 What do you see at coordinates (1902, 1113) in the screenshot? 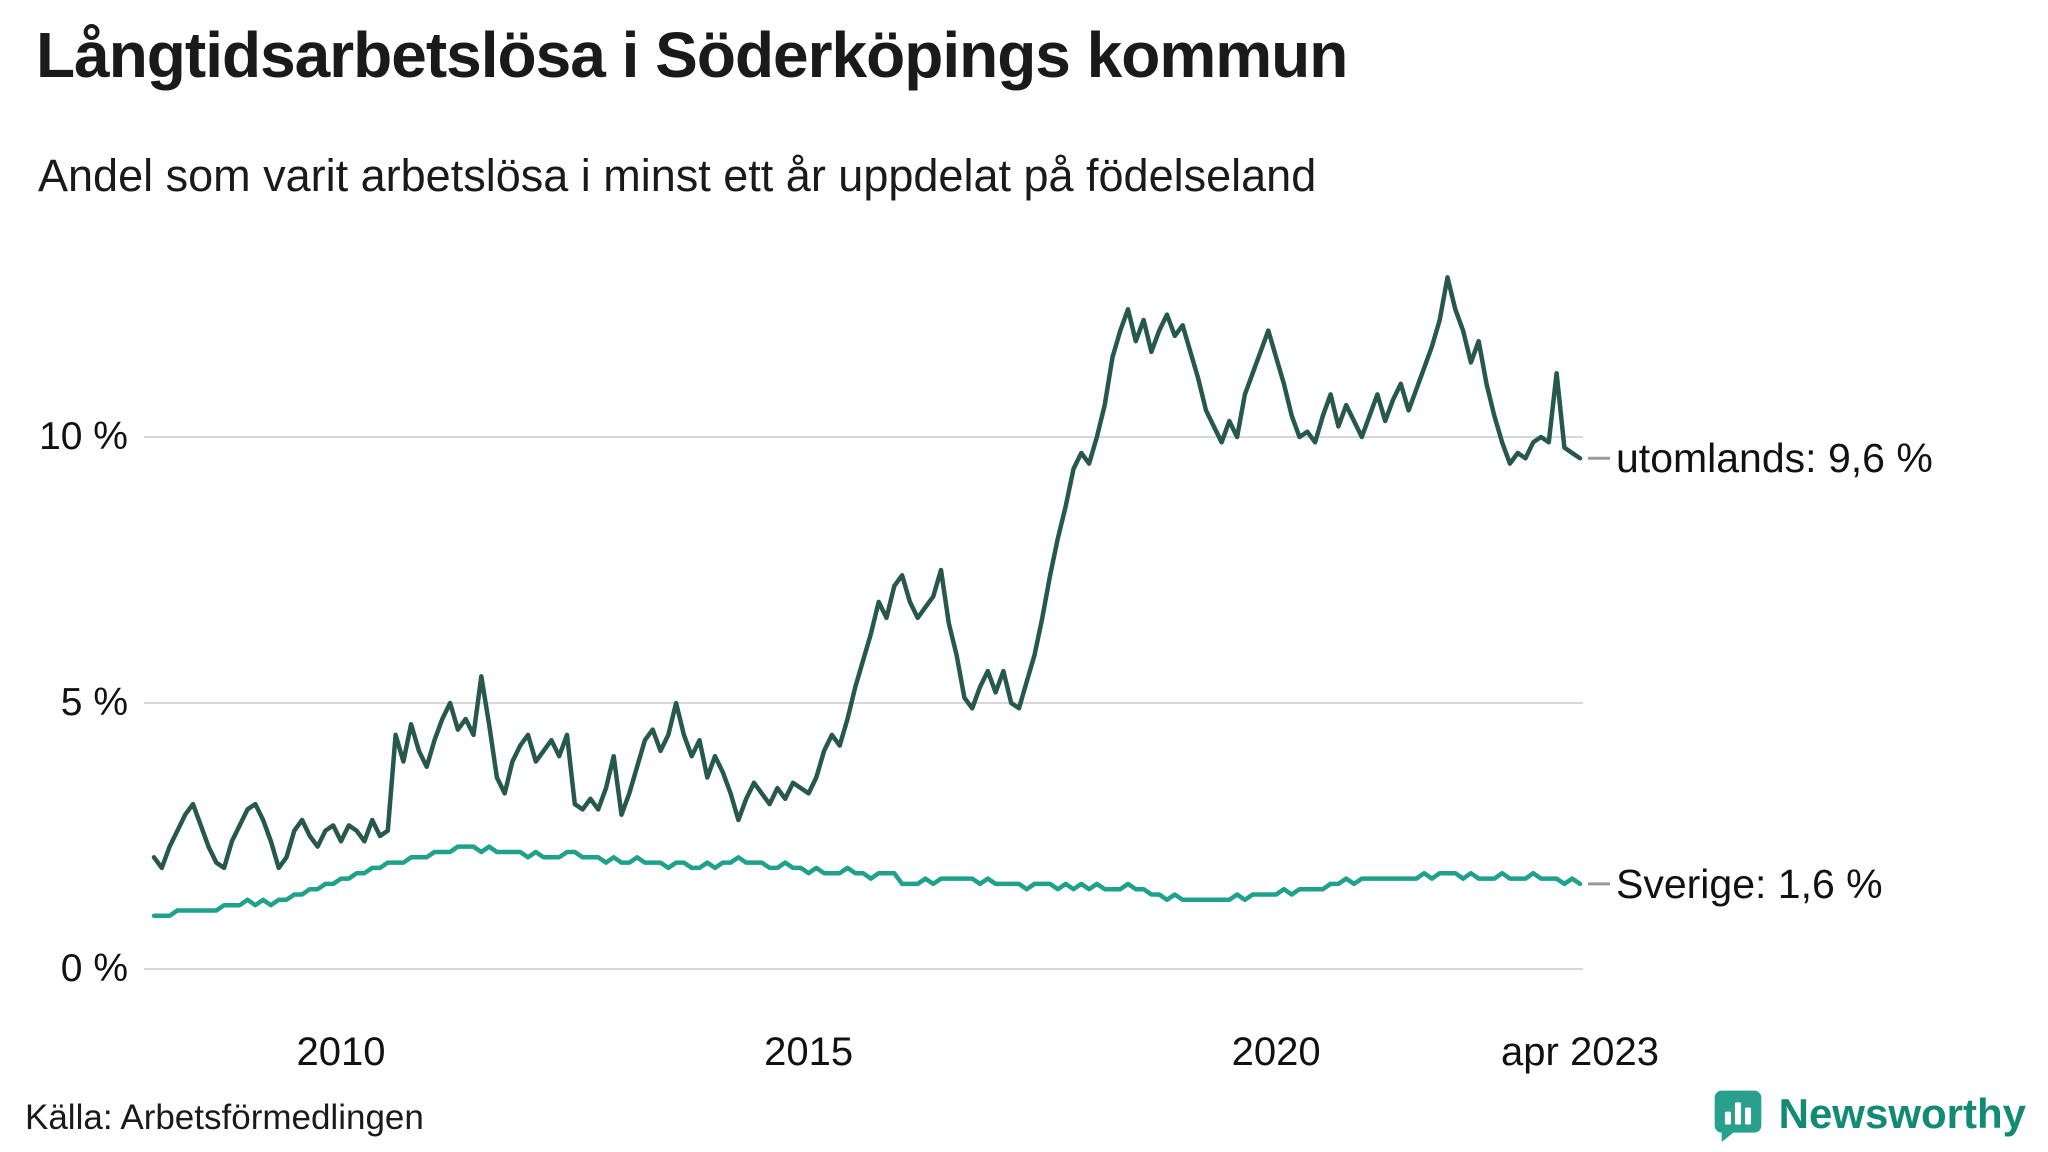
I see `newsworthy-wordmark: Newsworthy` at bounding box center [1902, 1113].